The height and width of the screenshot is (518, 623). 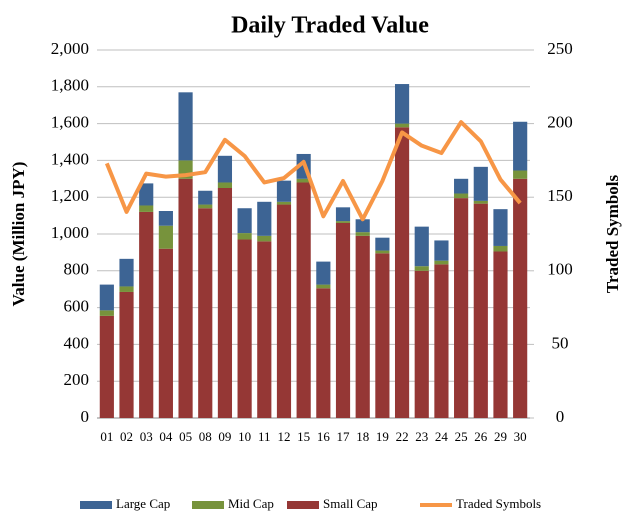 What do you see at coordinates (612, 234) in the screenshot?
I see `y2-axis-label: Traded Symbols` at bounding box center [612, 234].